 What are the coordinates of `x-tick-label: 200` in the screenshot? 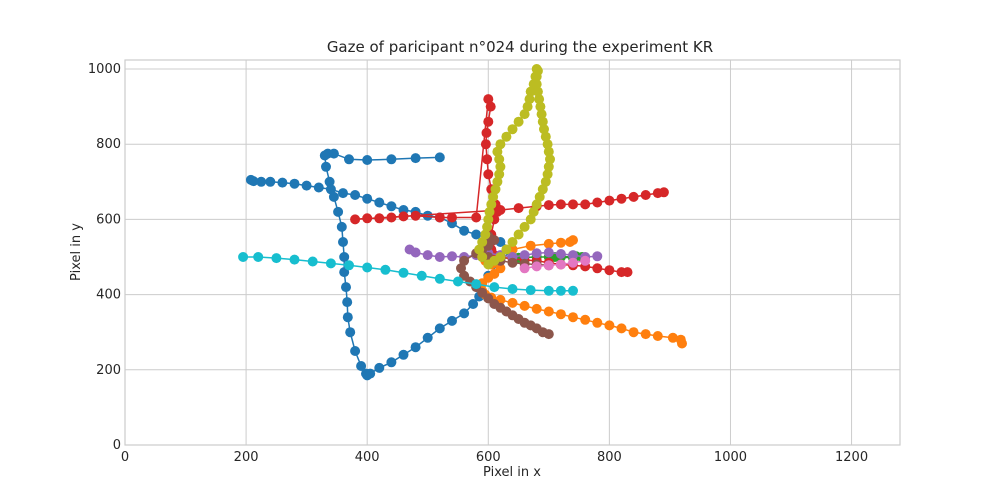 It's located at (246, 457).